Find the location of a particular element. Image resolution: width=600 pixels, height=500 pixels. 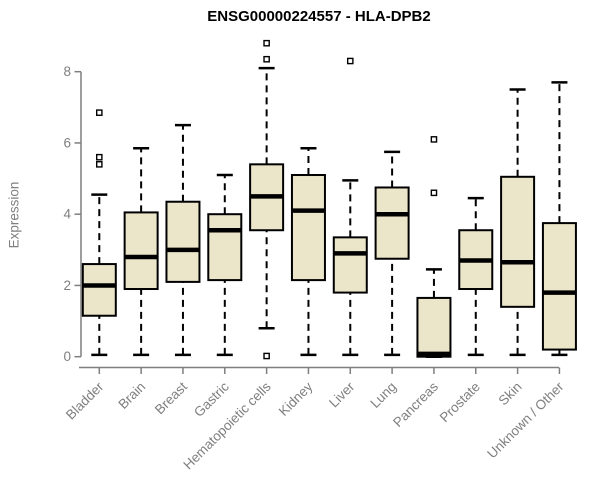

x-tick-label: Gastric is located at coordinates (211, 399).